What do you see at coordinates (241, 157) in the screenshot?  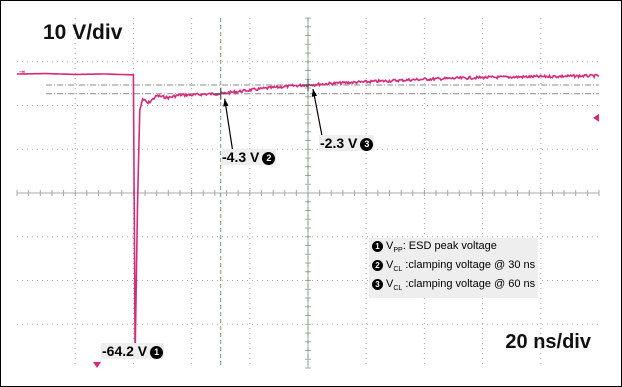 I see `clamp-30ns-value: -4.3 V` at bounding box center [241, 157].